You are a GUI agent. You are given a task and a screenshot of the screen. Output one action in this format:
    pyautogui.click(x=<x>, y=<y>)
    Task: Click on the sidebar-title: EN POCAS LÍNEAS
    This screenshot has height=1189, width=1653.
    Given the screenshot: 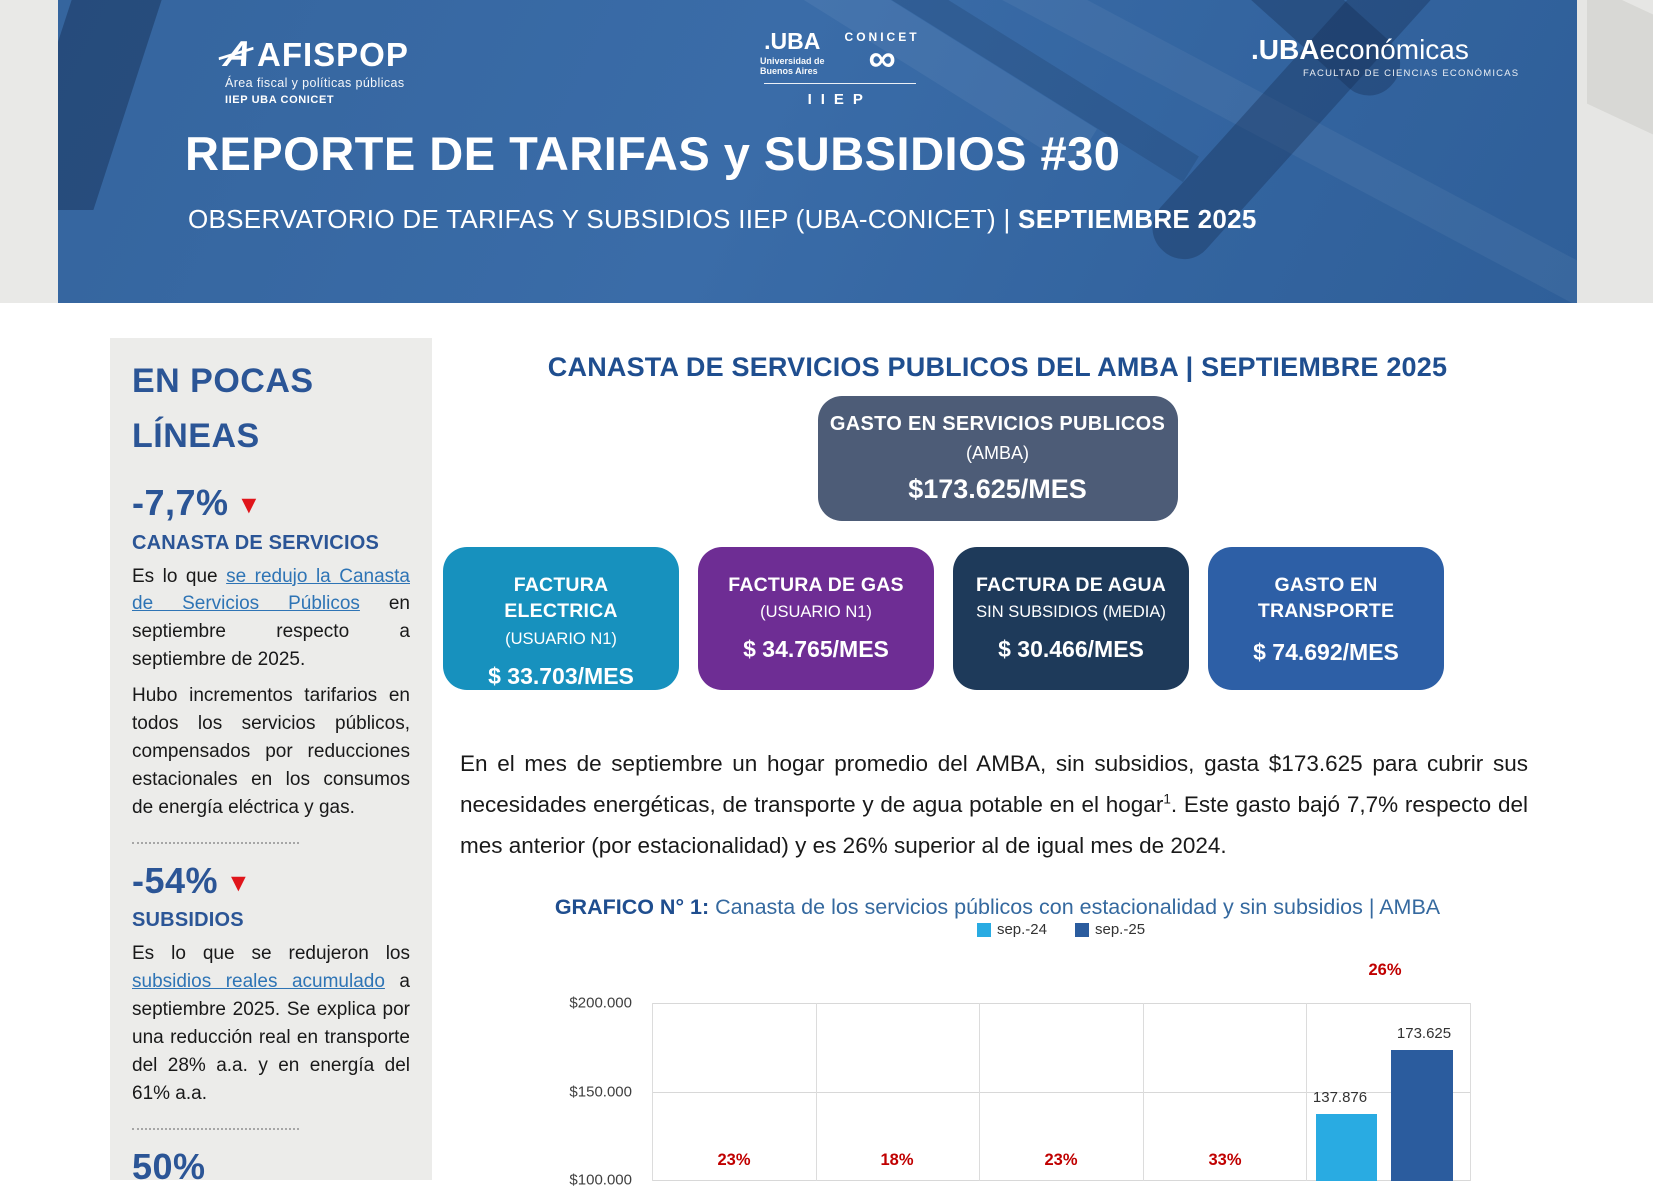 What is the action you would take?
    pyautogui.click(x=223, y=409)
    